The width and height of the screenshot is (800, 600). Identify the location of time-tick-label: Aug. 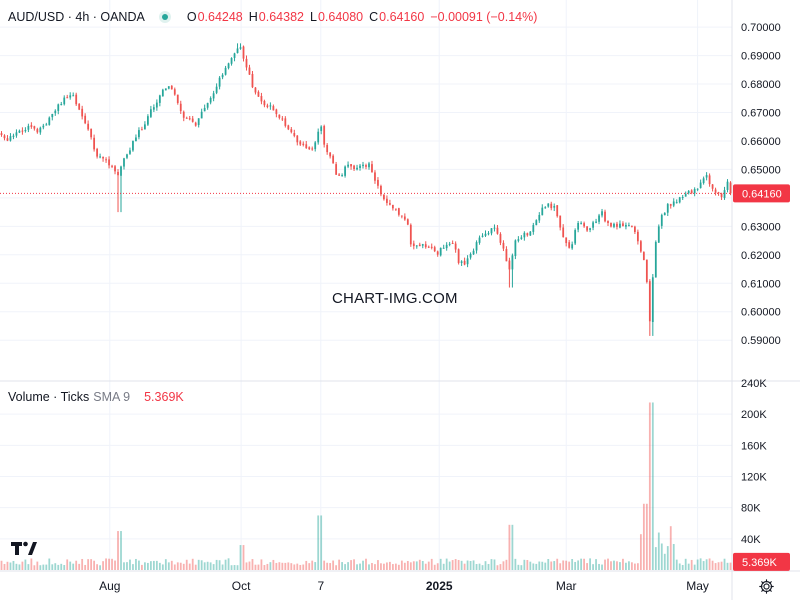
(109, 586).